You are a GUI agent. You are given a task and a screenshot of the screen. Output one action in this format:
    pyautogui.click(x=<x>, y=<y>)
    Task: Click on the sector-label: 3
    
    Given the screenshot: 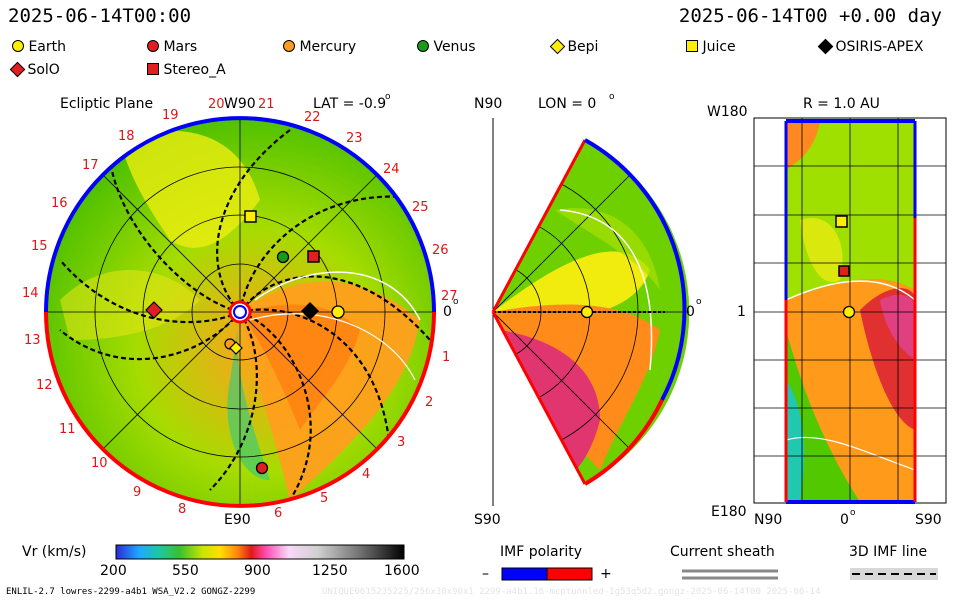 What is the action you would take?
    pyautogui.click(x=401, y=442)
    